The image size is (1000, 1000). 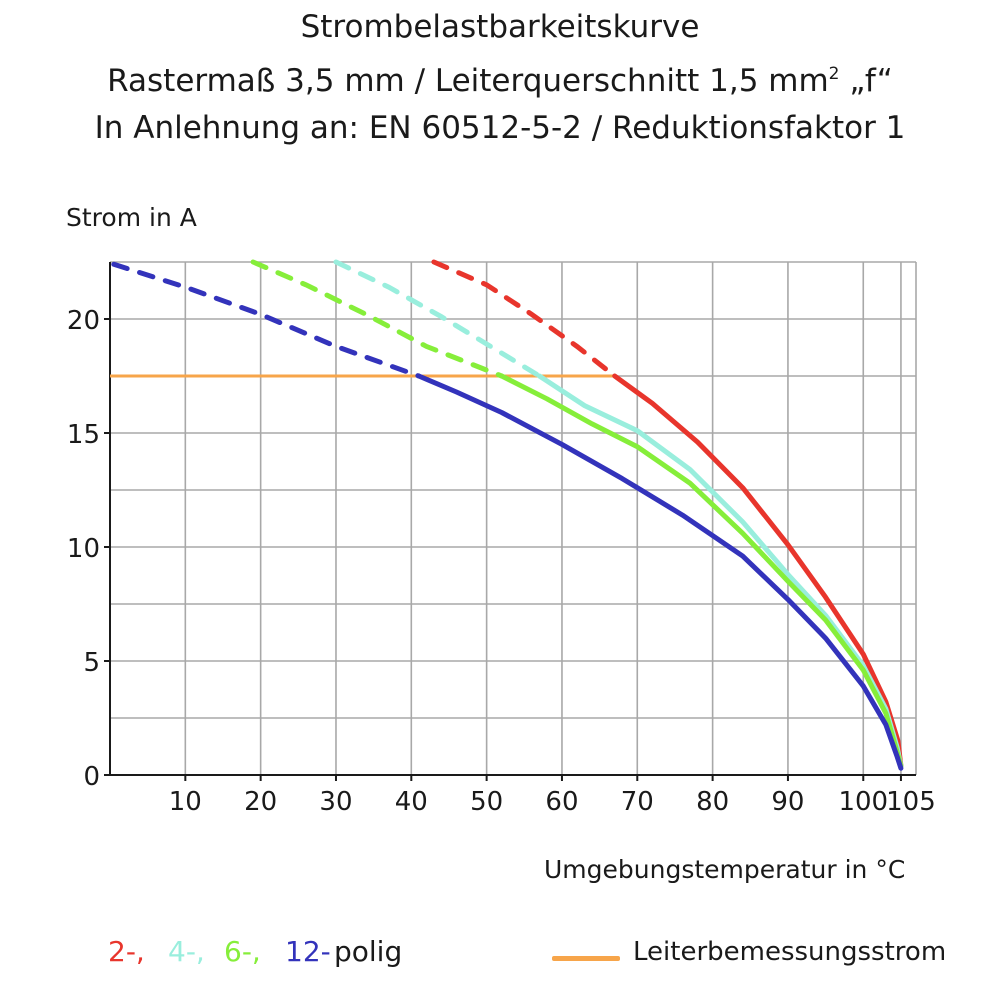 What do you see at coordinates (91, 777) in the screenshot?
I see `y-tick-label: 0` at bounding box center [91, 777].